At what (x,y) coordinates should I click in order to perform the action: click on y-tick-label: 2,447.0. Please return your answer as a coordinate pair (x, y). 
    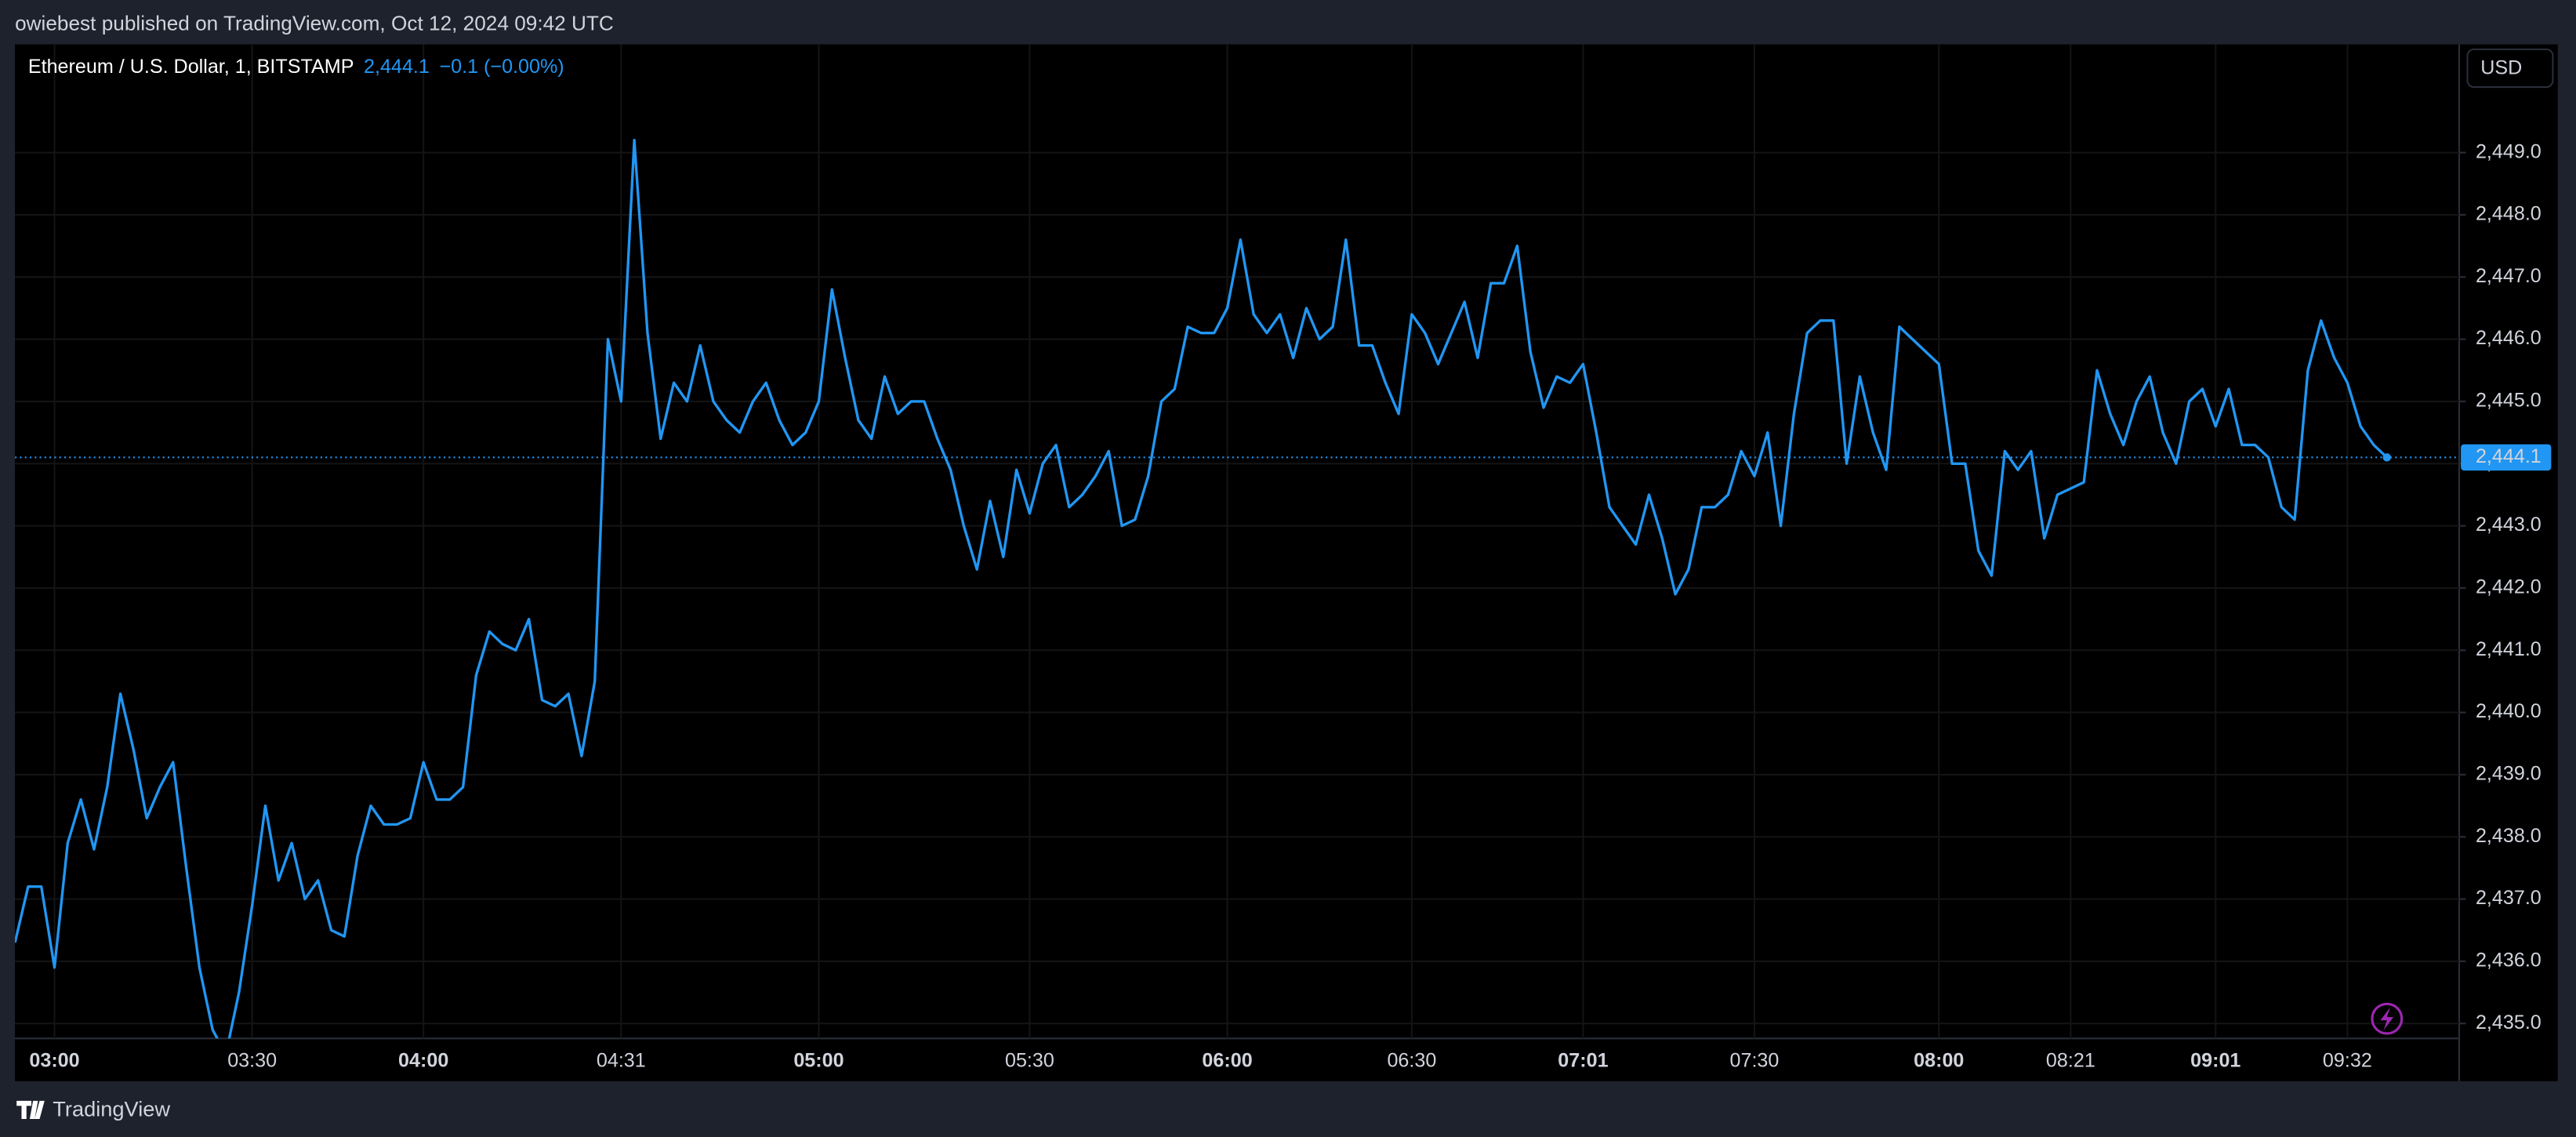
    Looking at the image, I should click on (2509, 276).